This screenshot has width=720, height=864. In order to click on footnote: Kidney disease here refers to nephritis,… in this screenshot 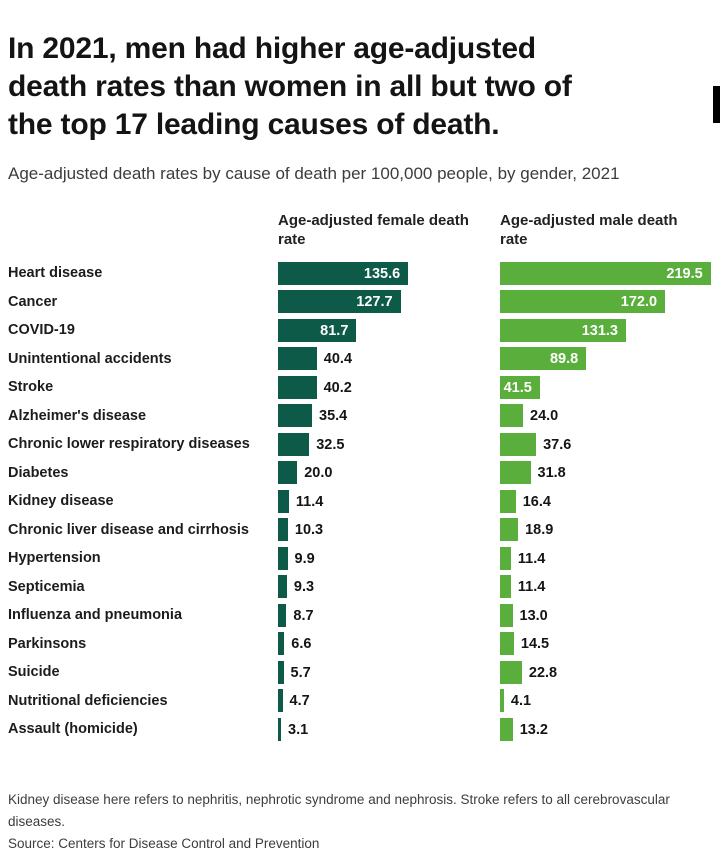, I will do `click(339, 810)`.